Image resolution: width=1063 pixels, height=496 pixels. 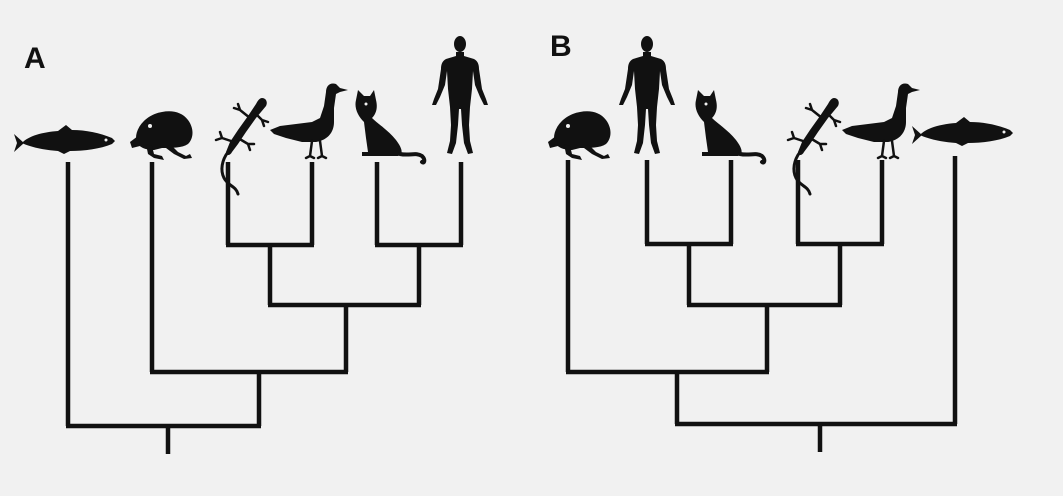 I want to click on panel-label-b: B, so click(x=561, y=46).